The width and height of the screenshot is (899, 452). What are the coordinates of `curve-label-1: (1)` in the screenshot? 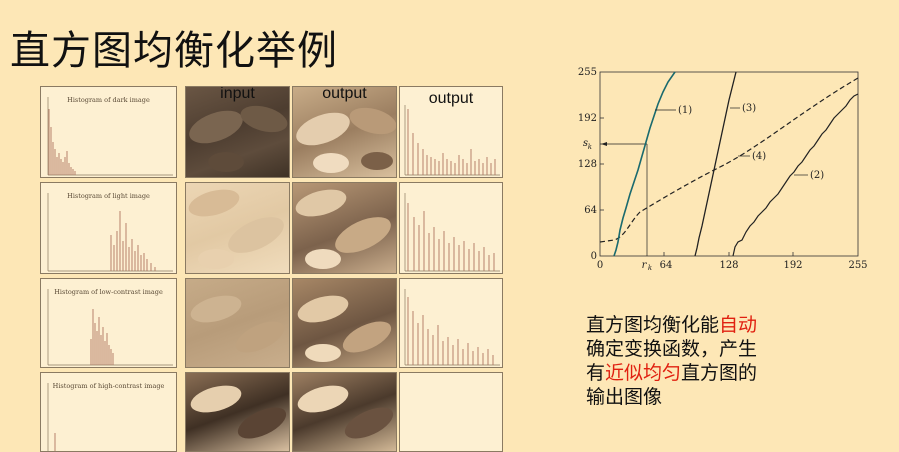 It's located at (685, 110).